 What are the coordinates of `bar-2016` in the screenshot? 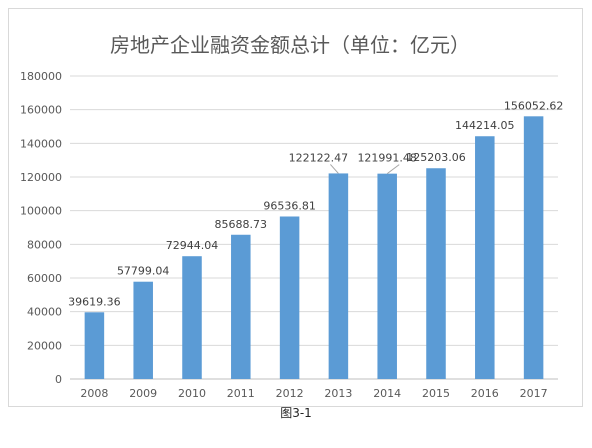 It's located at (485, 257).